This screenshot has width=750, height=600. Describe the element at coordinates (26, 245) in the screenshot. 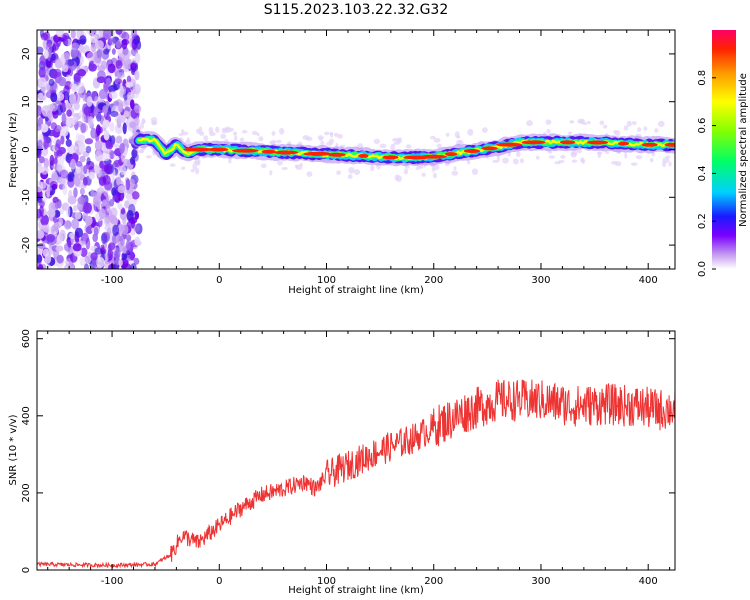

I see `y-tick-label: -20` at that location.